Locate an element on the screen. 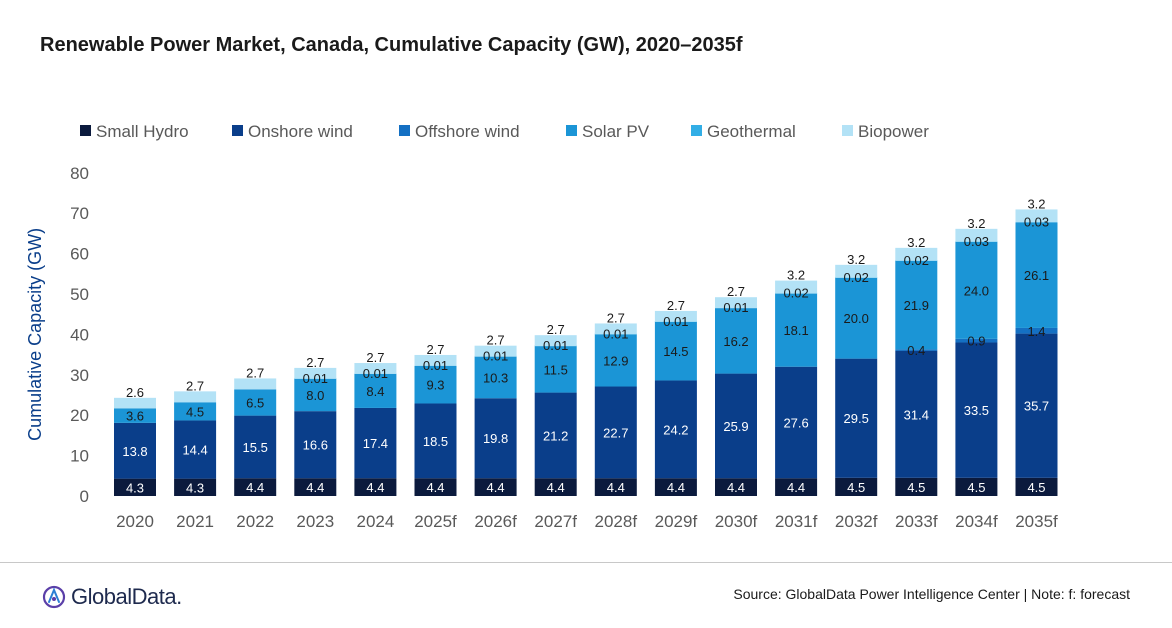 This screenshot has height=628, width=1172. x-tick-label: 2033f is located at coordinates (916, 521).